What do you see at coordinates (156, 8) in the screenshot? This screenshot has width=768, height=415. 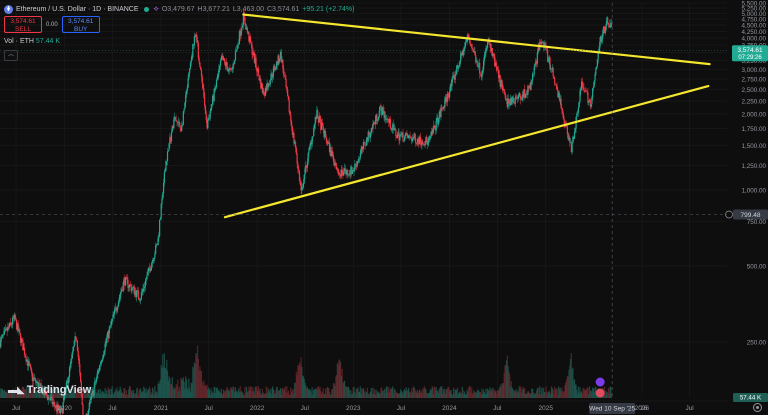 I see `compare-icon: ⟡` at bounding box center [156, 8].